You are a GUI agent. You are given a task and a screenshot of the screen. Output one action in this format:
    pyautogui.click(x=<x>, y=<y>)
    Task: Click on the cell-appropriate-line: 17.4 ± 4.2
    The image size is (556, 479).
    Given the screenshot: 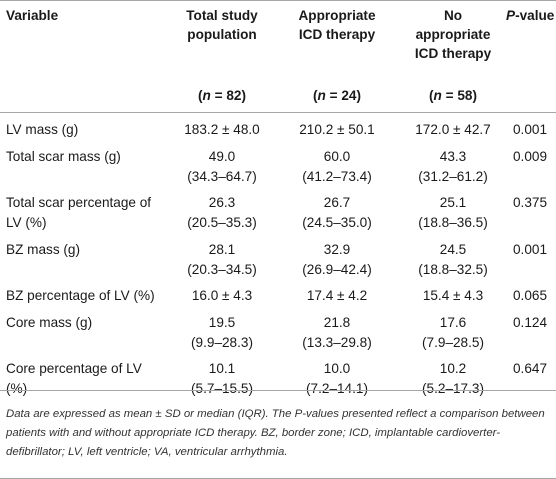 What is the action you would take?
    pyautogui.click(x=337, y=295)
    